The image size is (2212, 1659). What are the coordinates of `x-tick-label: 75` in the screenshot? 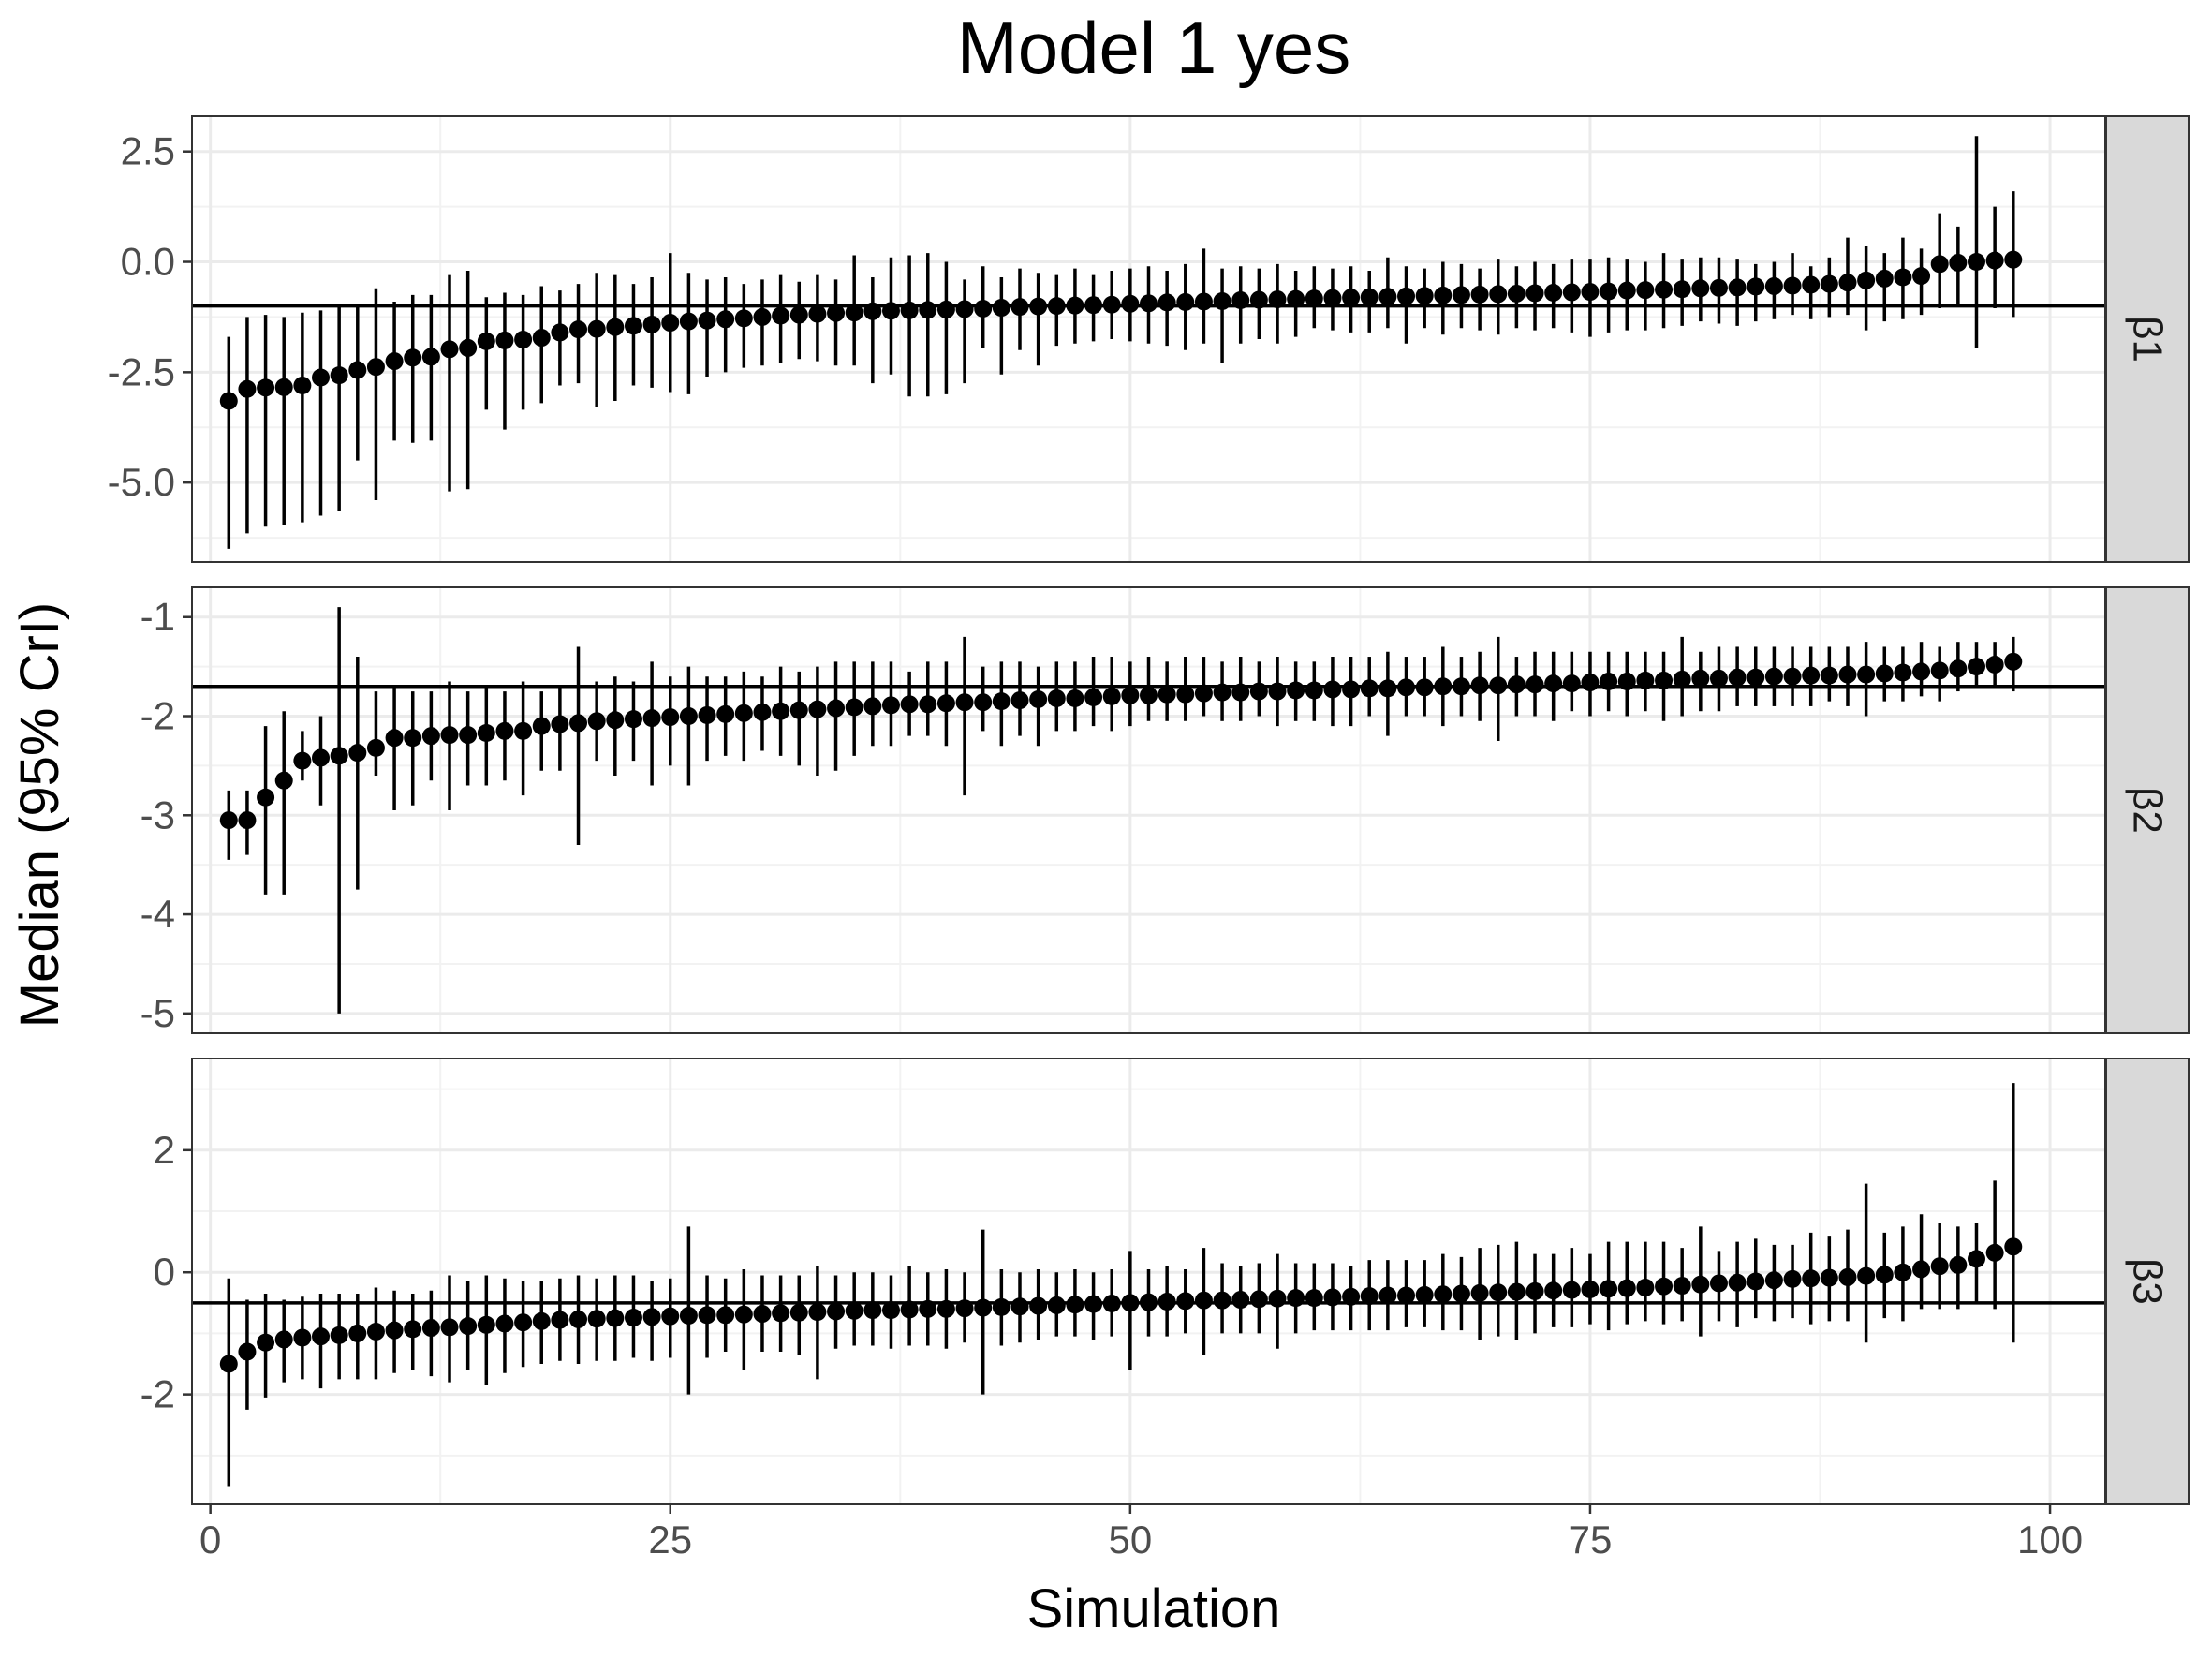 It's located at (1591, 1540).